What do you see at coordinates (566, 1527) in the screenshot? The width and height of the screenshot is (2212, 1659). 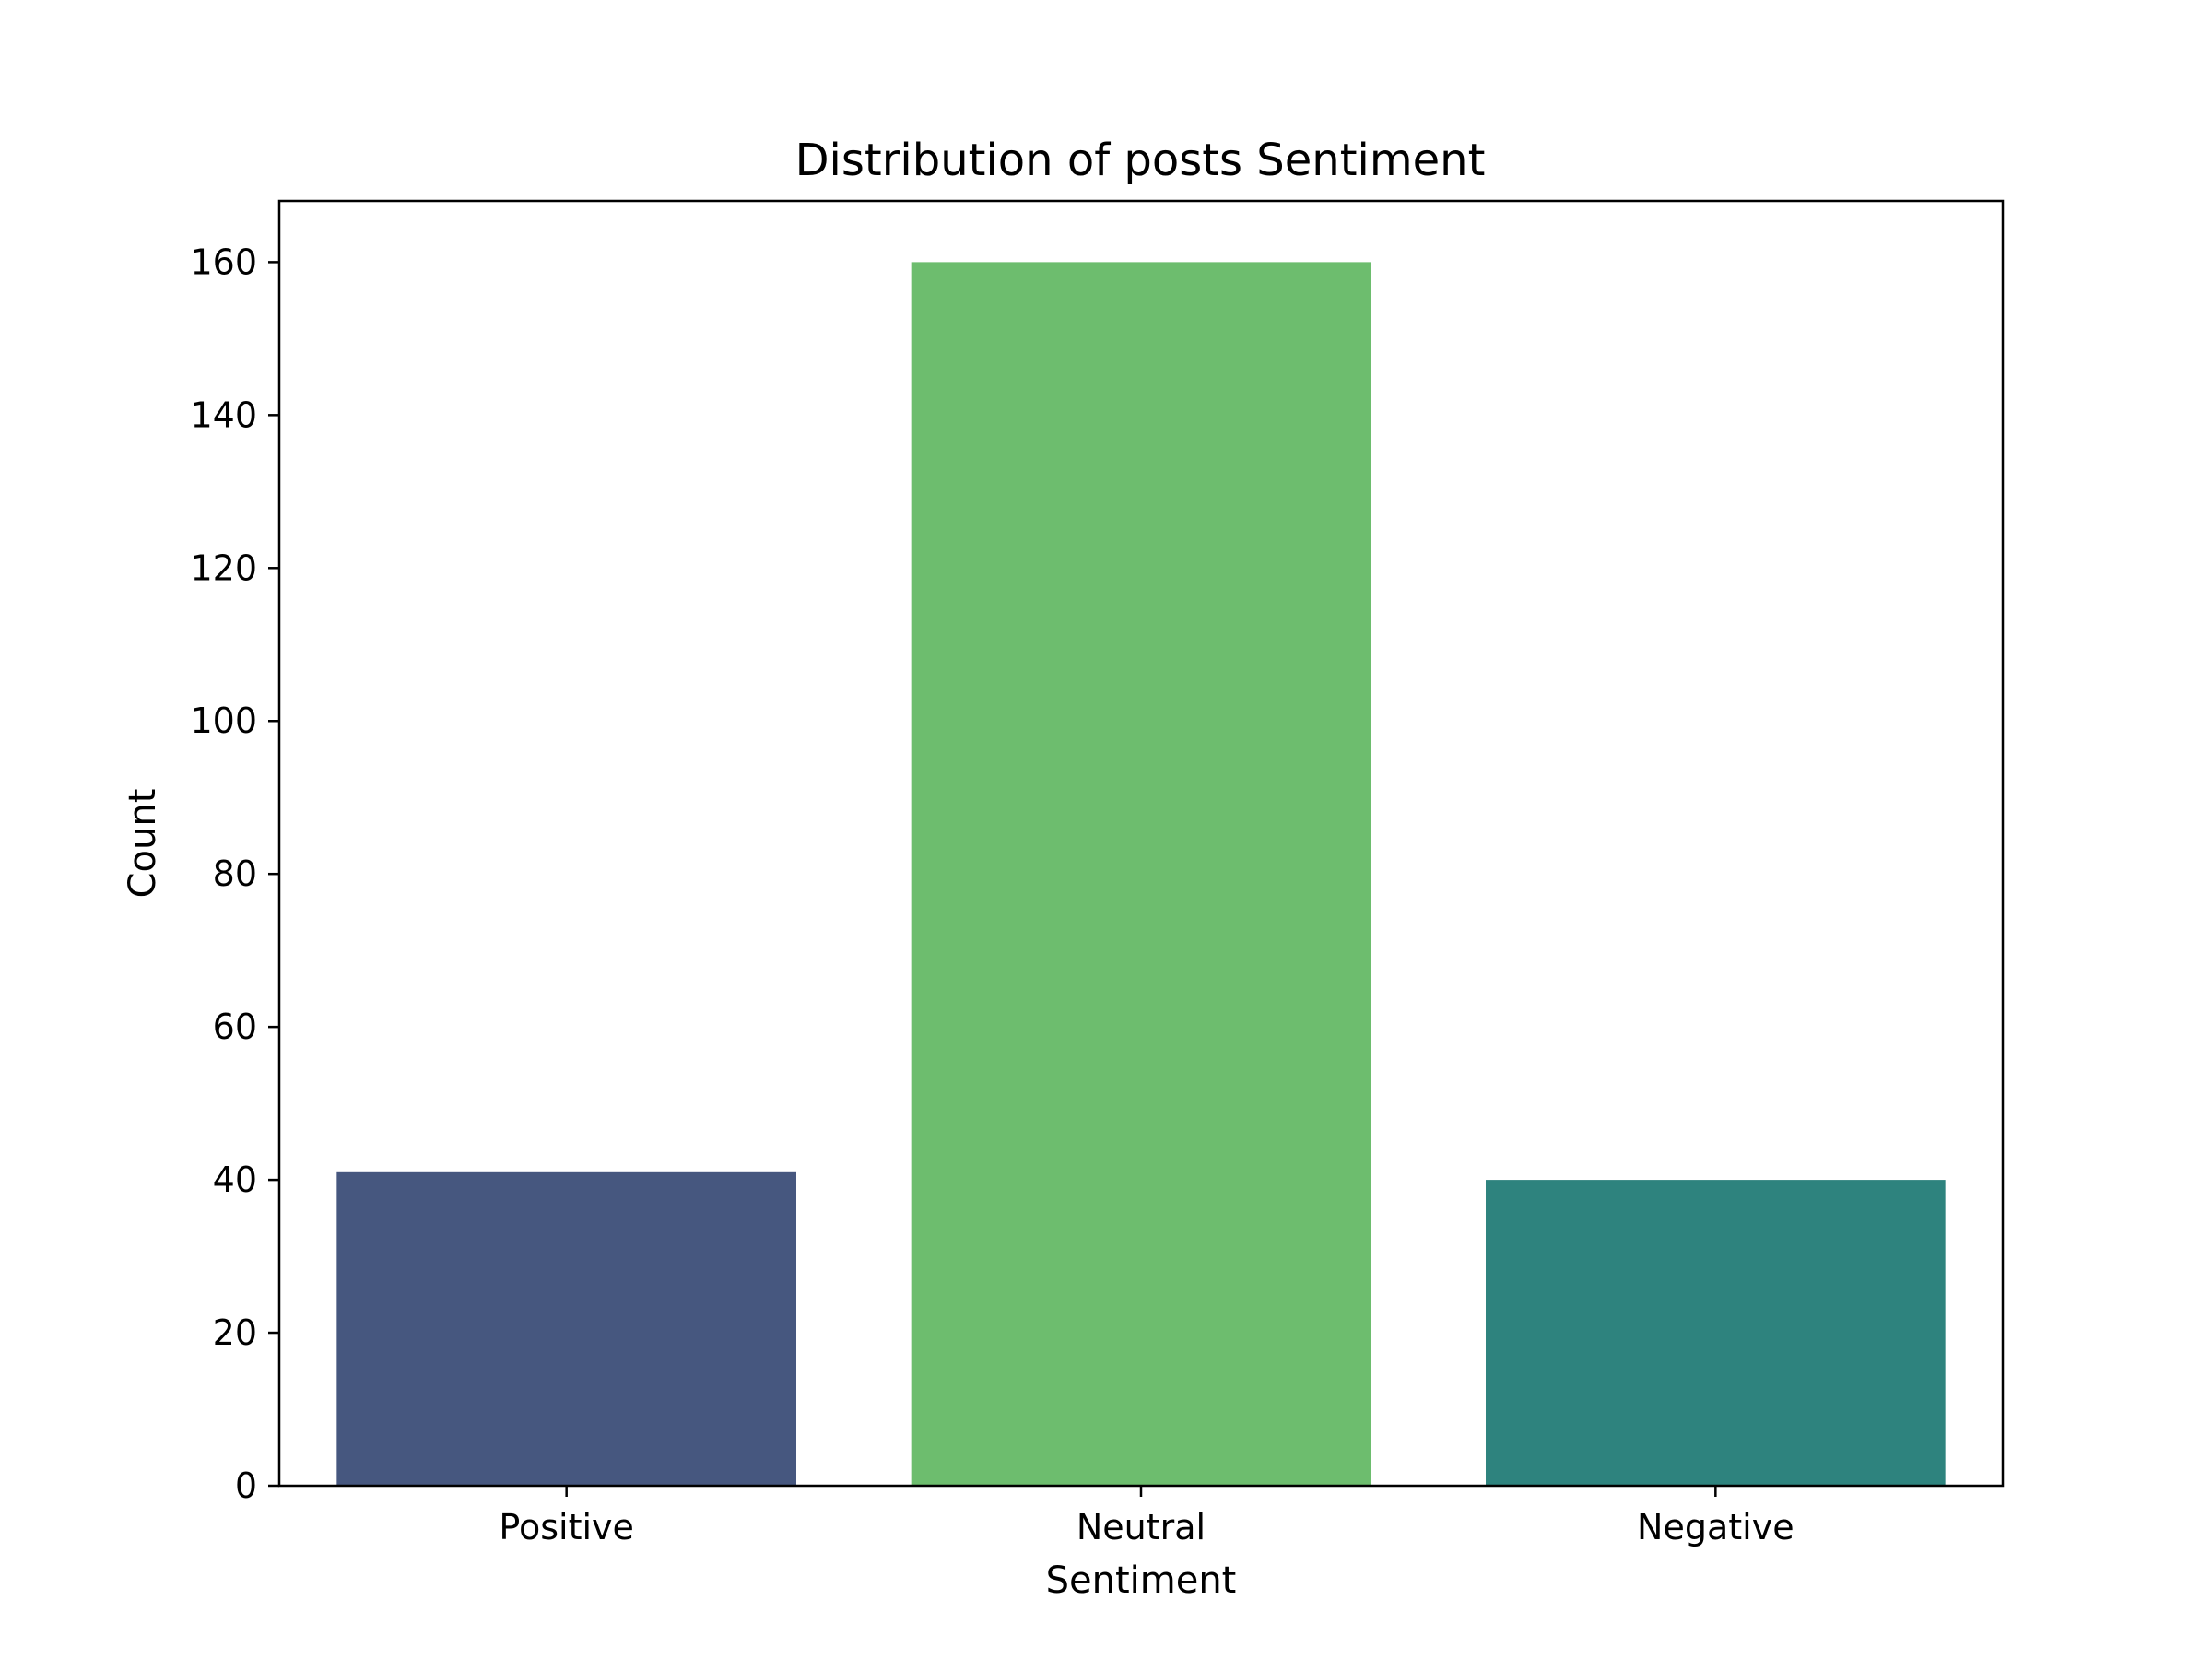 I see `x-tick-label: Positive` at bounding box center [566, 1527].